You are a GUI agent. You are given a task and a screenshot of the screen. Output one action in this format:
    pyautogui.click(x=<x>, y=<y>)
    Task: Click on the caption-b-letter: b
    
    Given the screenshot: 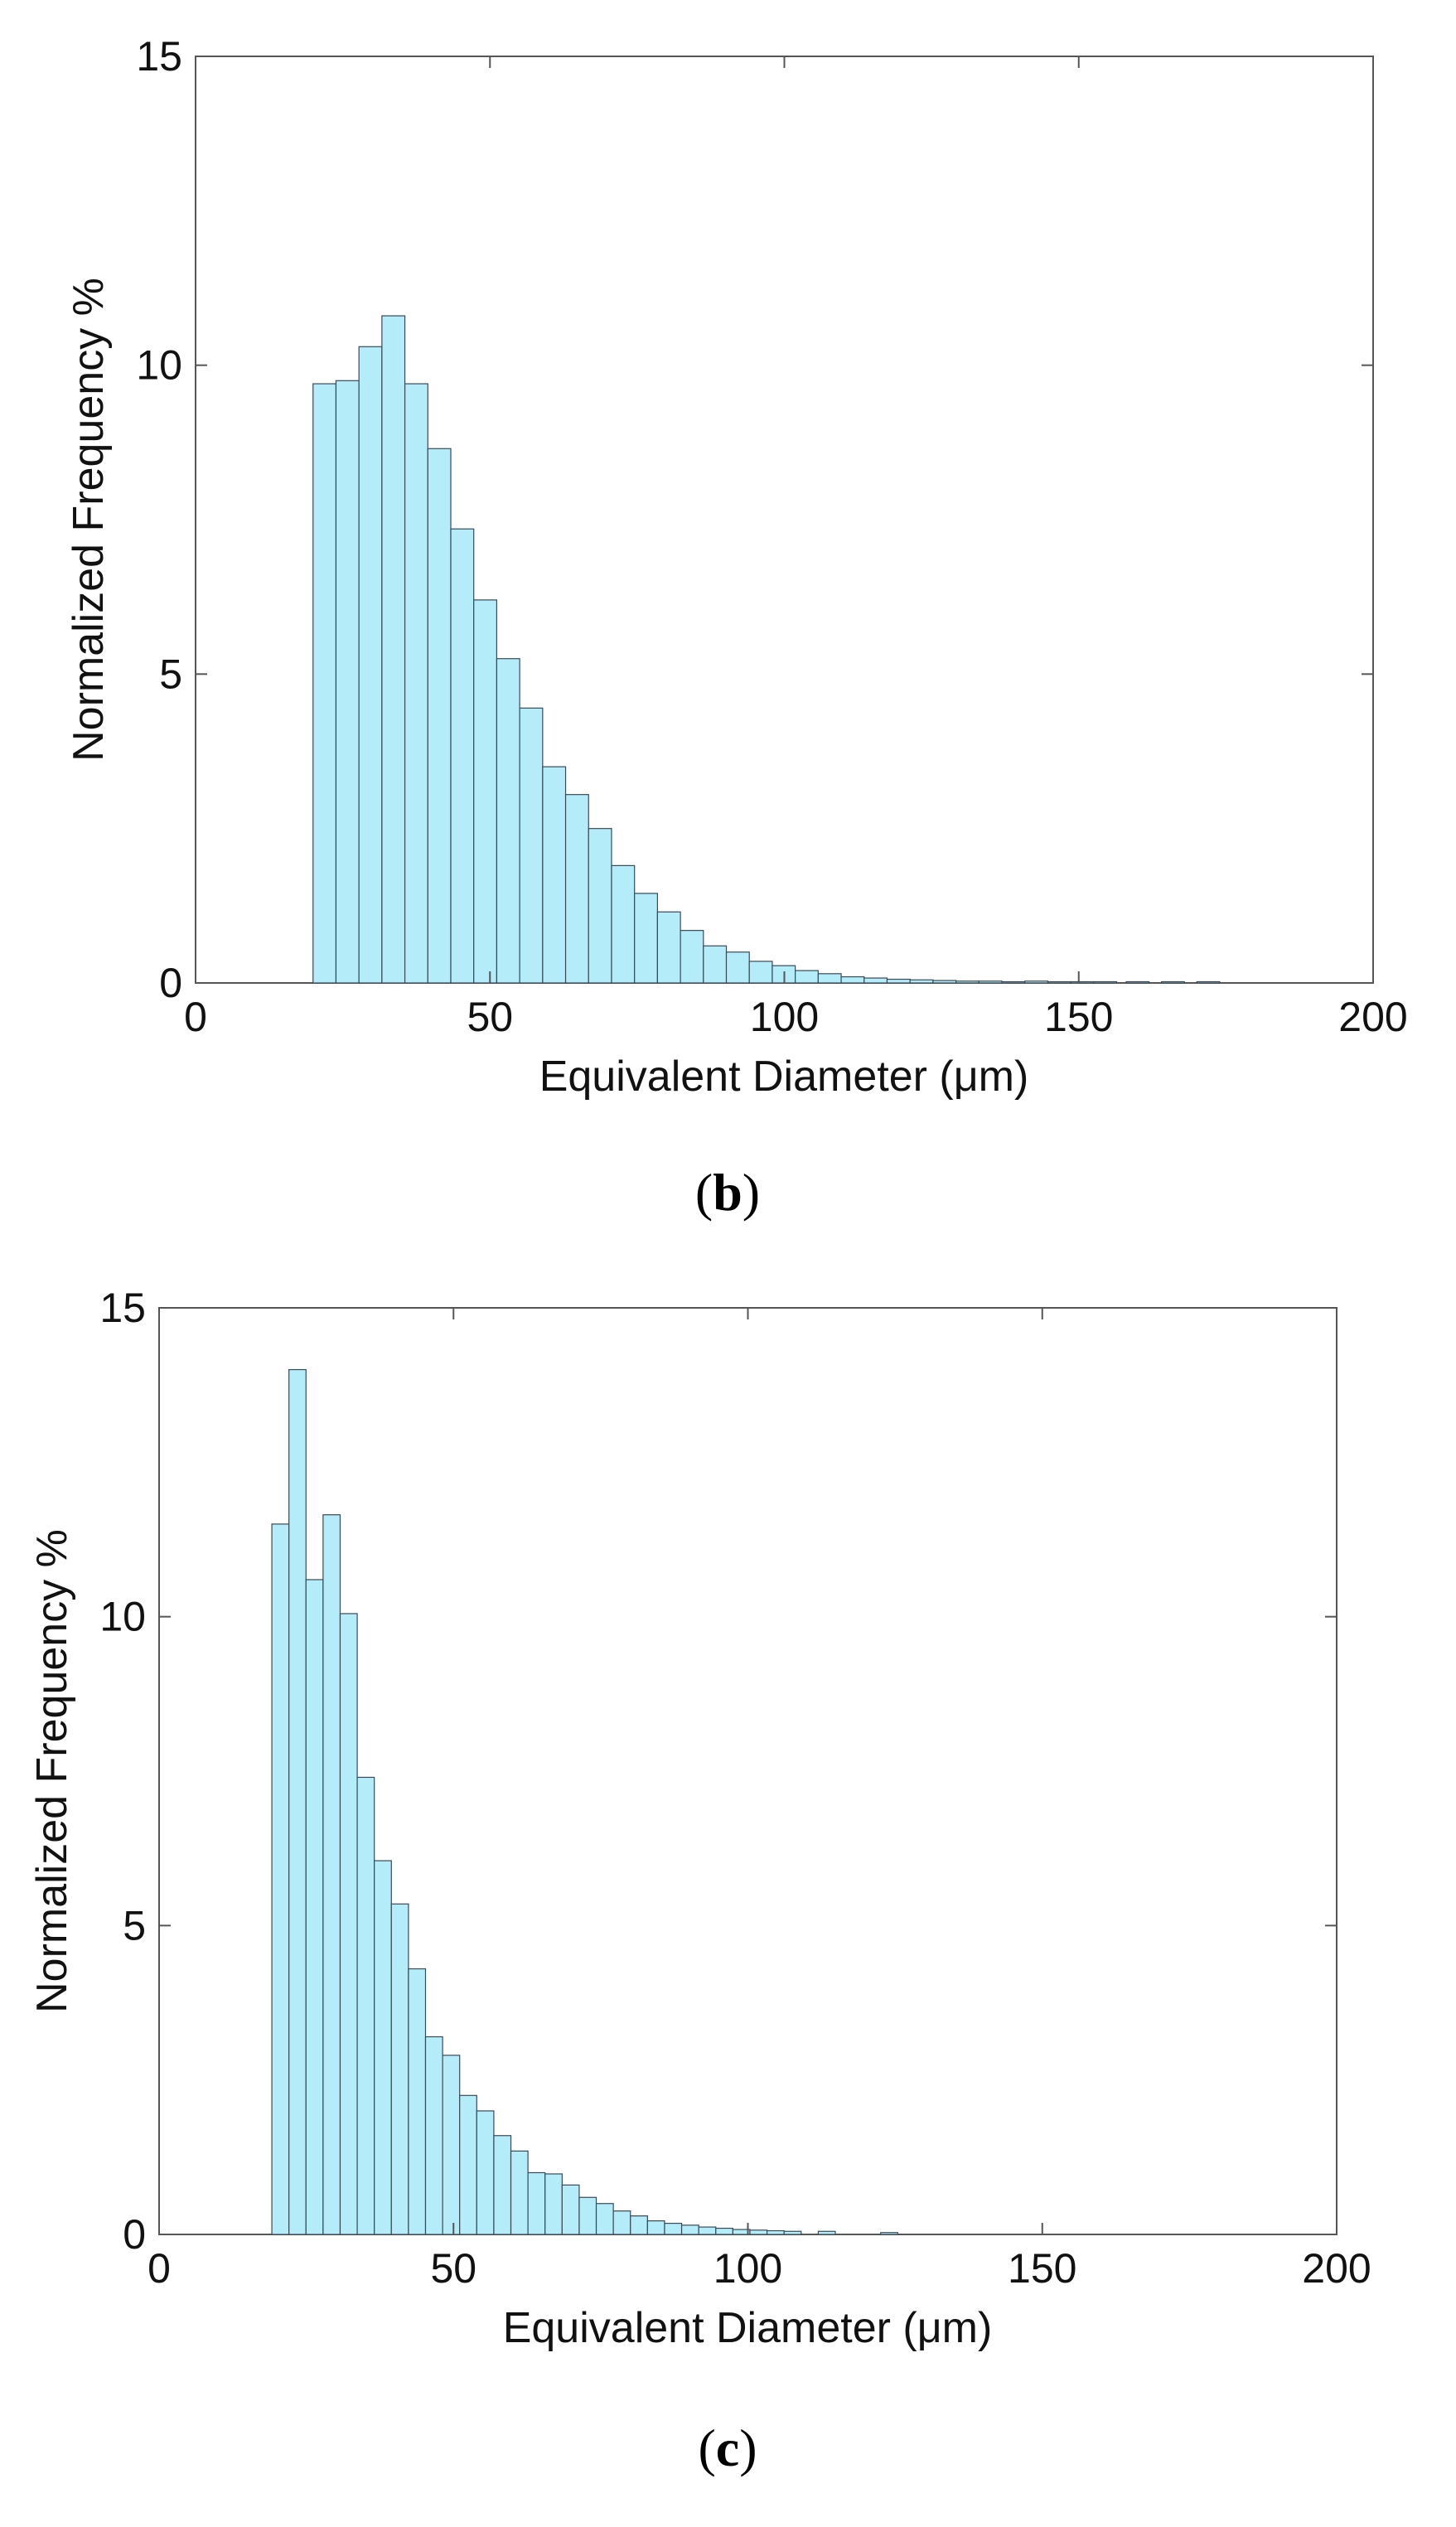 What is the action you would take?
    pyautogui.click(x=728, y=1192)
    